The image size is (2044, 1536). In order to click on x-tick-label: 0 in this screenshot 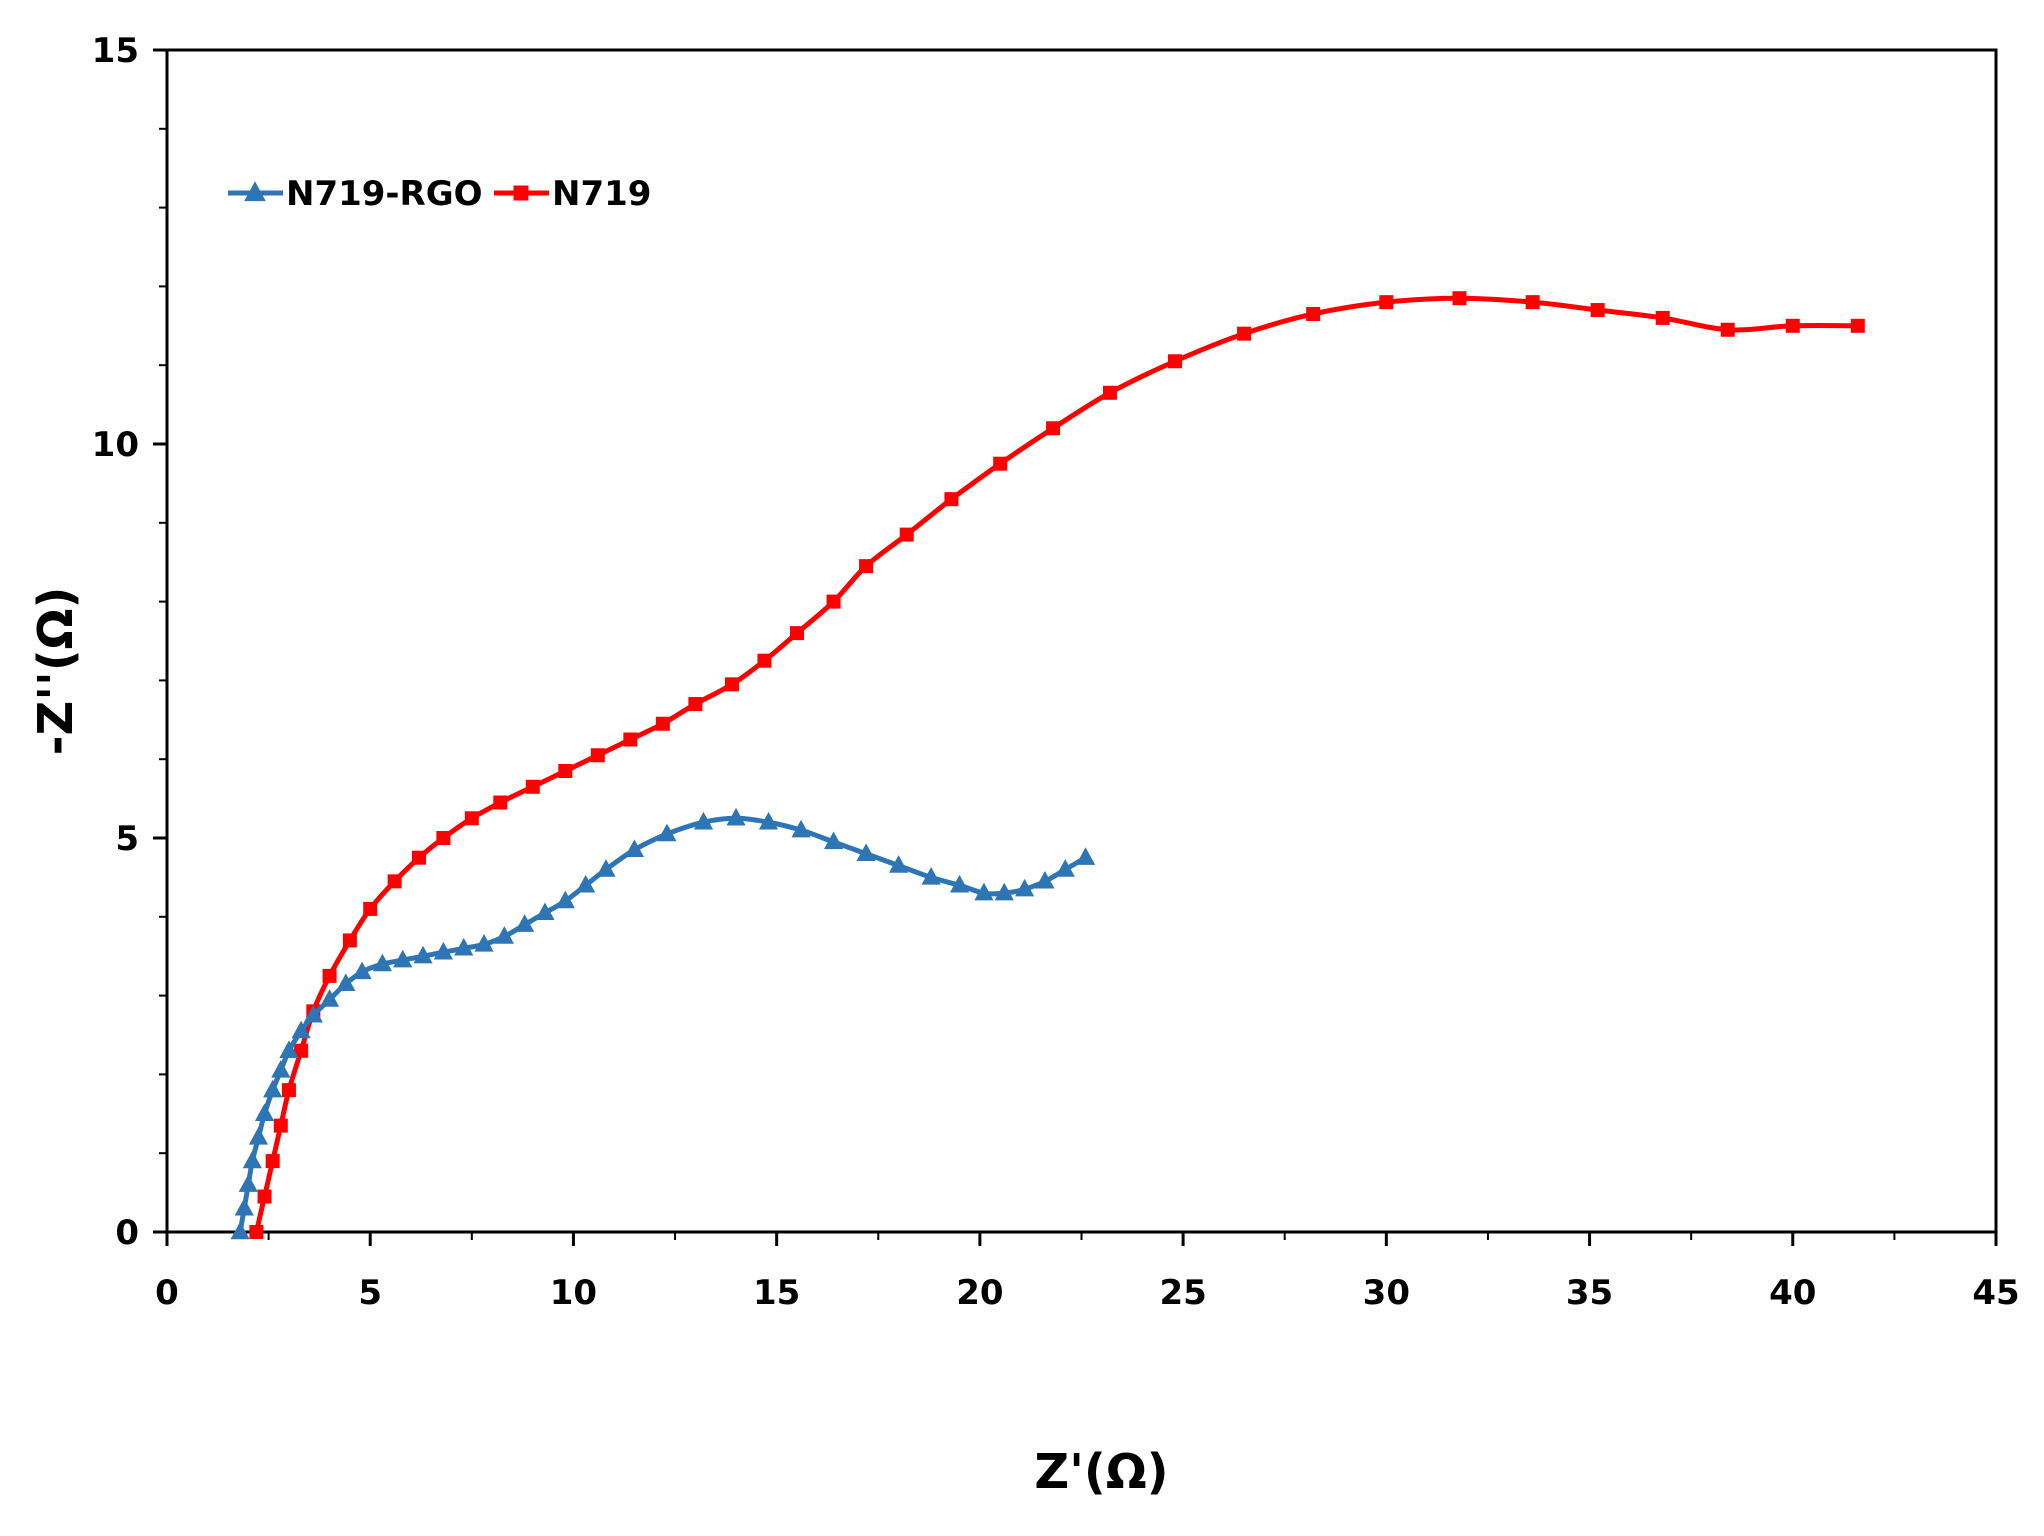, I will do `click(167, 1293)`.